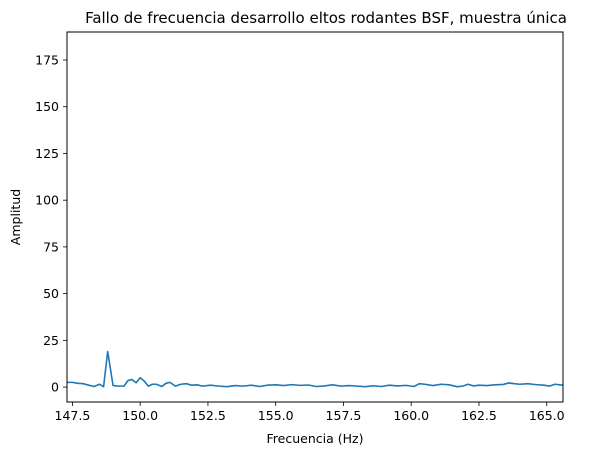  Describe the element at coordinates (411, 415) in the screenshot. I see `x-tick-label: 160.0` at that location.